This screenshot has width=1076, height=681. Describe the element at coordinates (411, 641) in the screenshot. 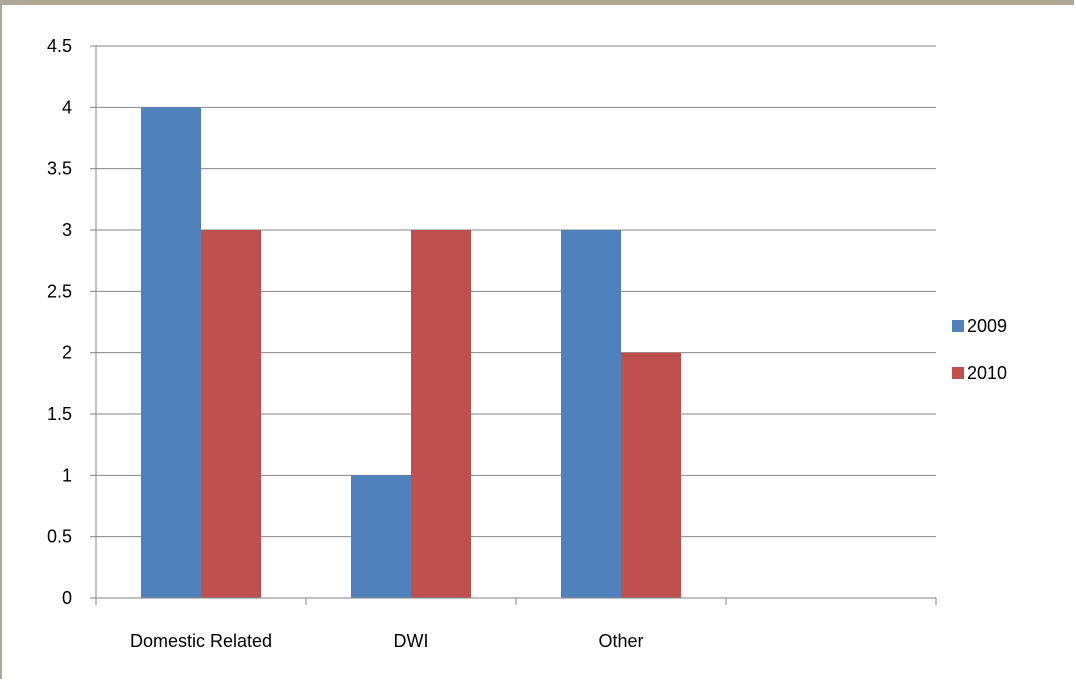

I see `x-tick-label: DWI` at that location.